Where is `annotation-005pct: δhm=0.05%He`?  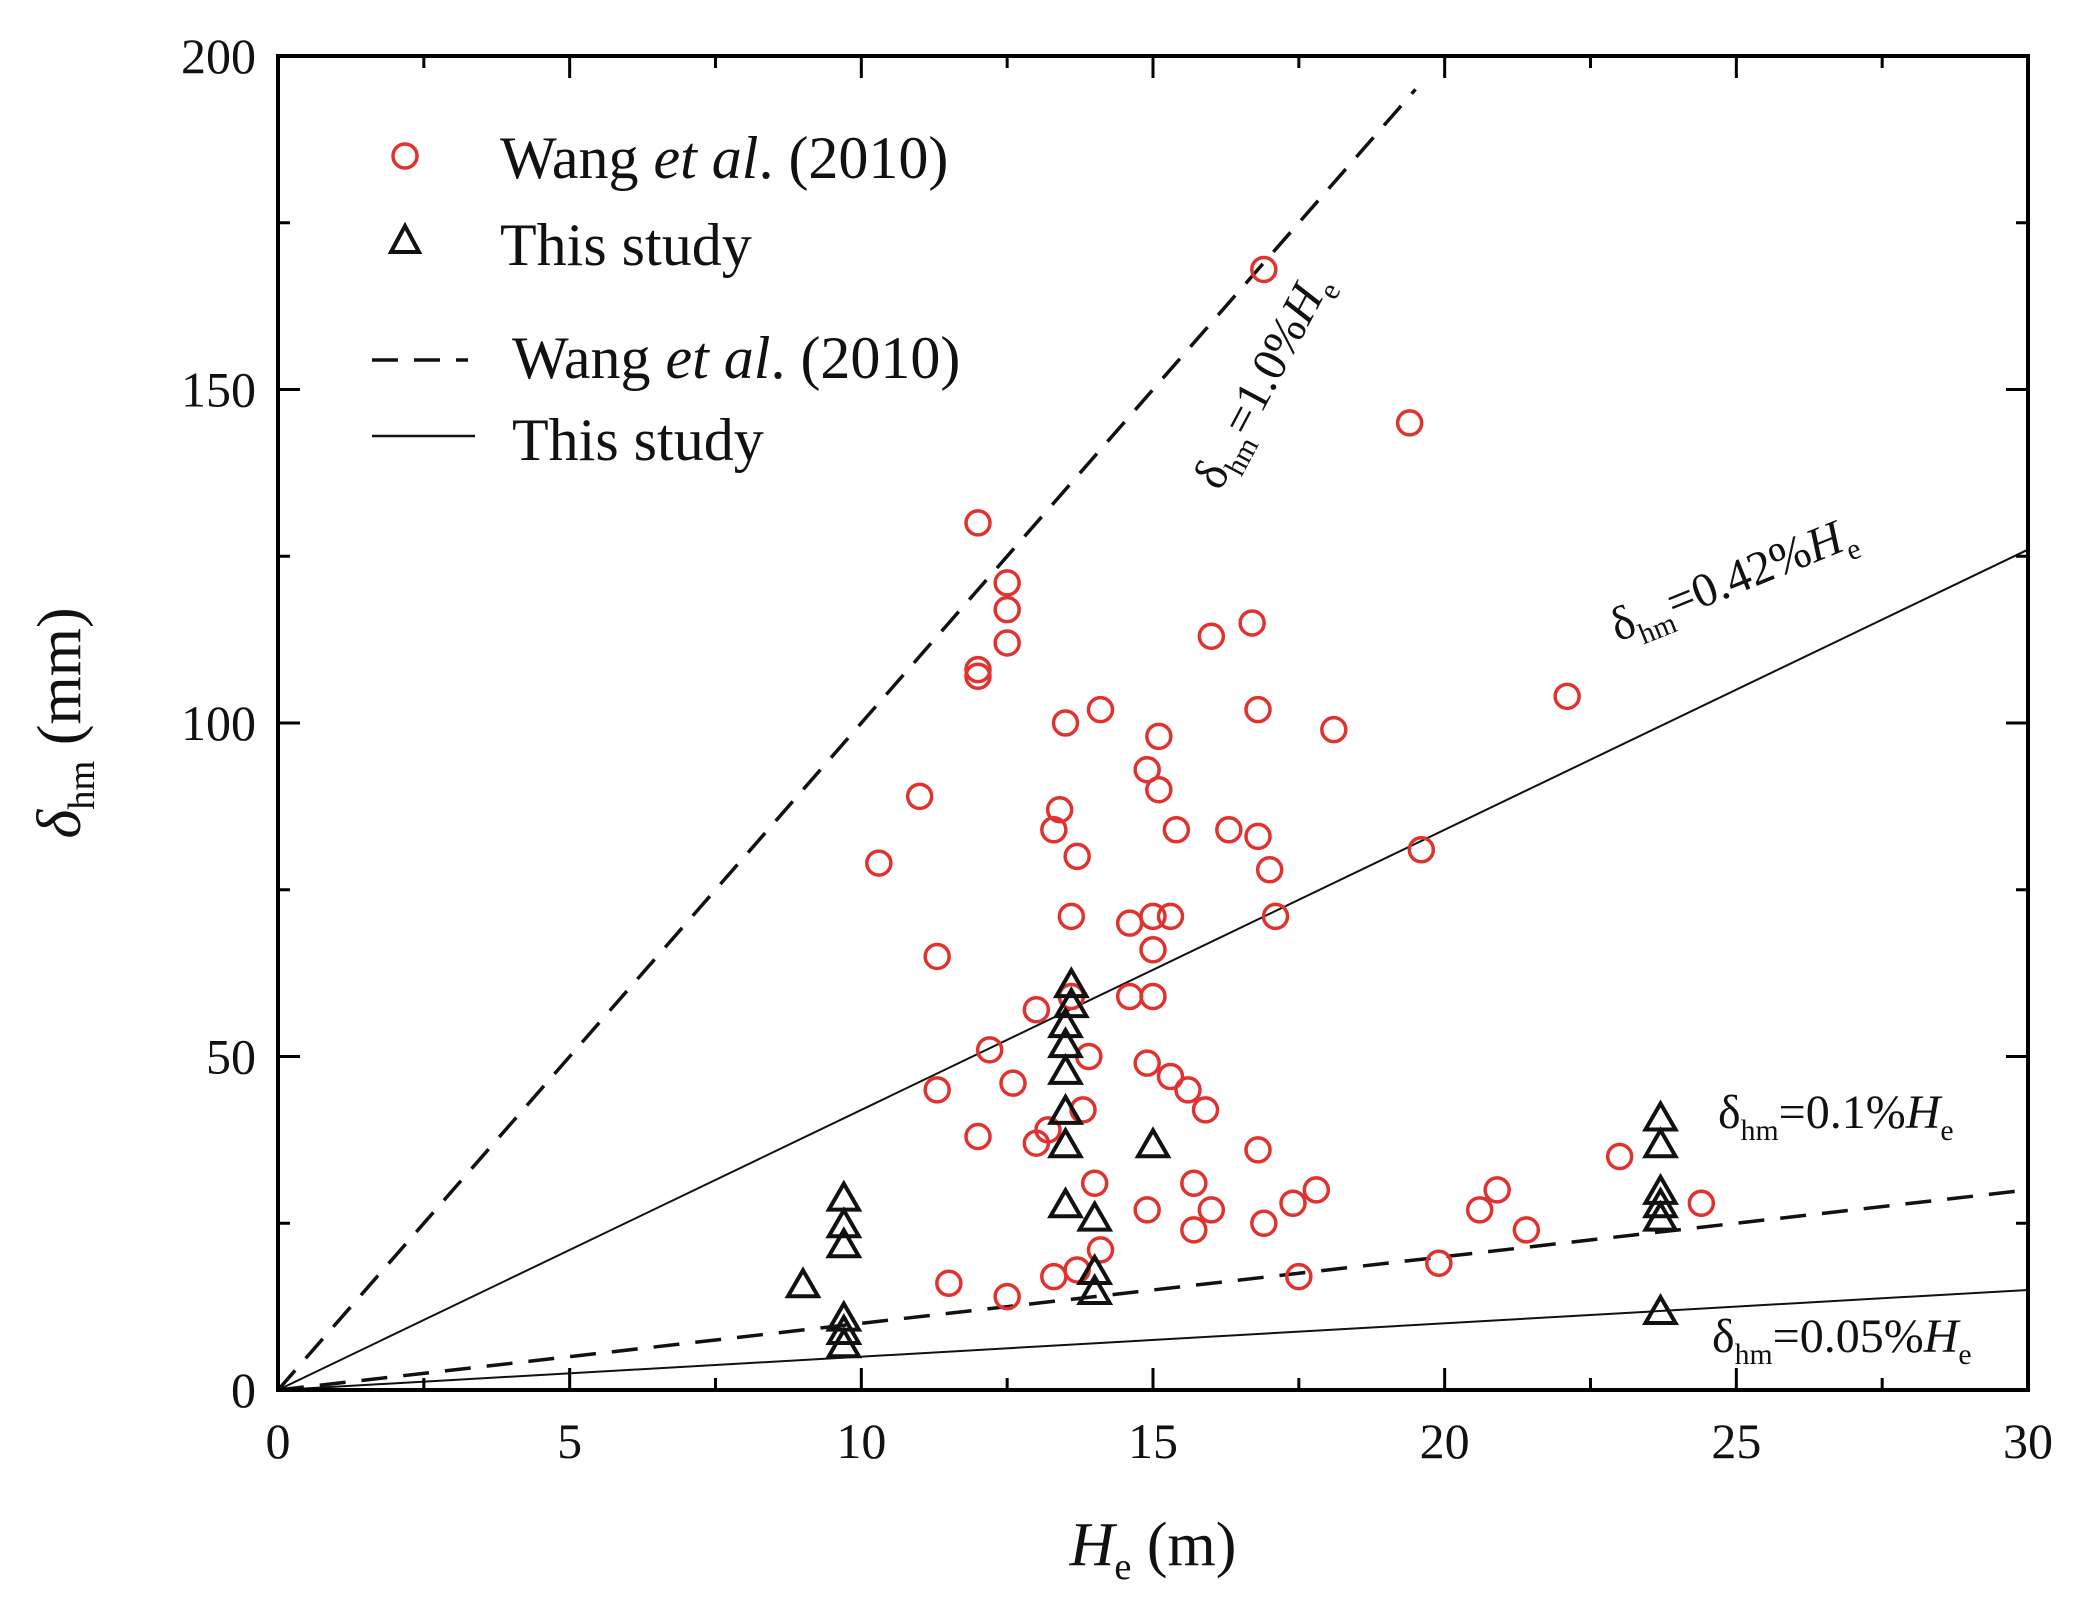
annotation-005pct: δhm=0.05%He is located at coordinates (1842, 1340).